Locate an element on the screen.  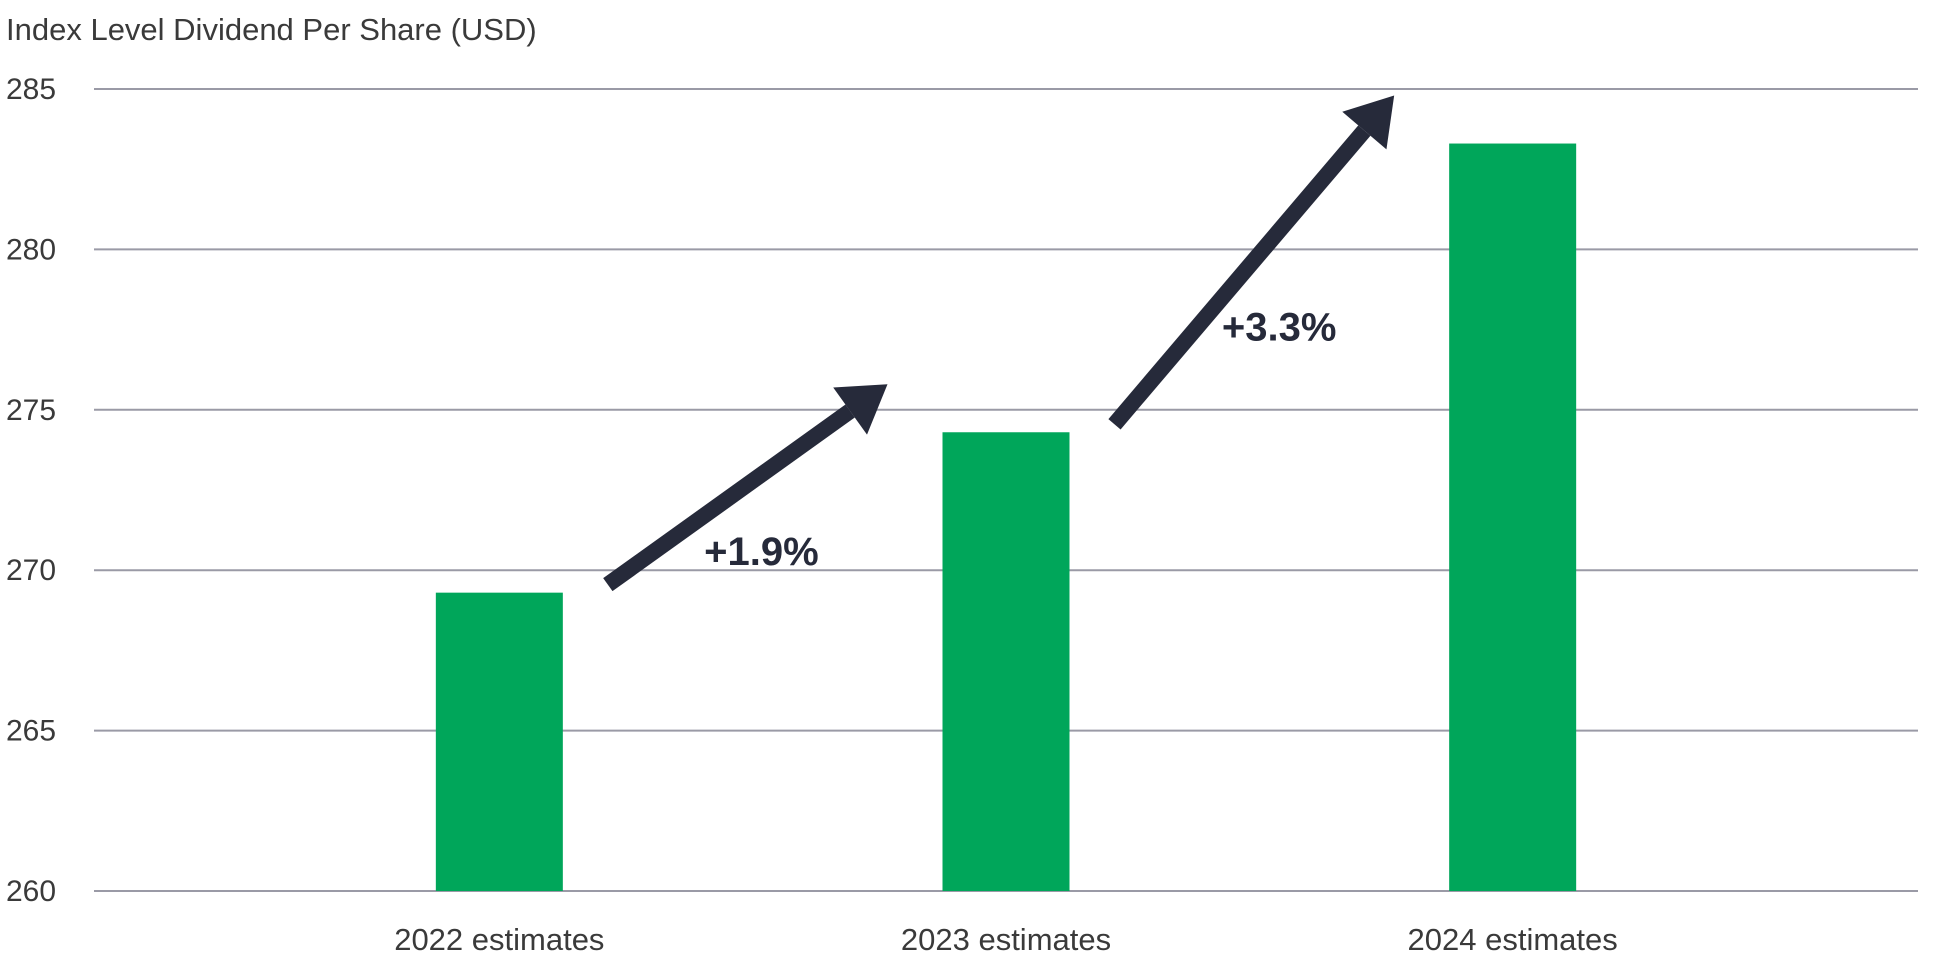
y-tick-label: 260 is located at coordinates (31, 891).